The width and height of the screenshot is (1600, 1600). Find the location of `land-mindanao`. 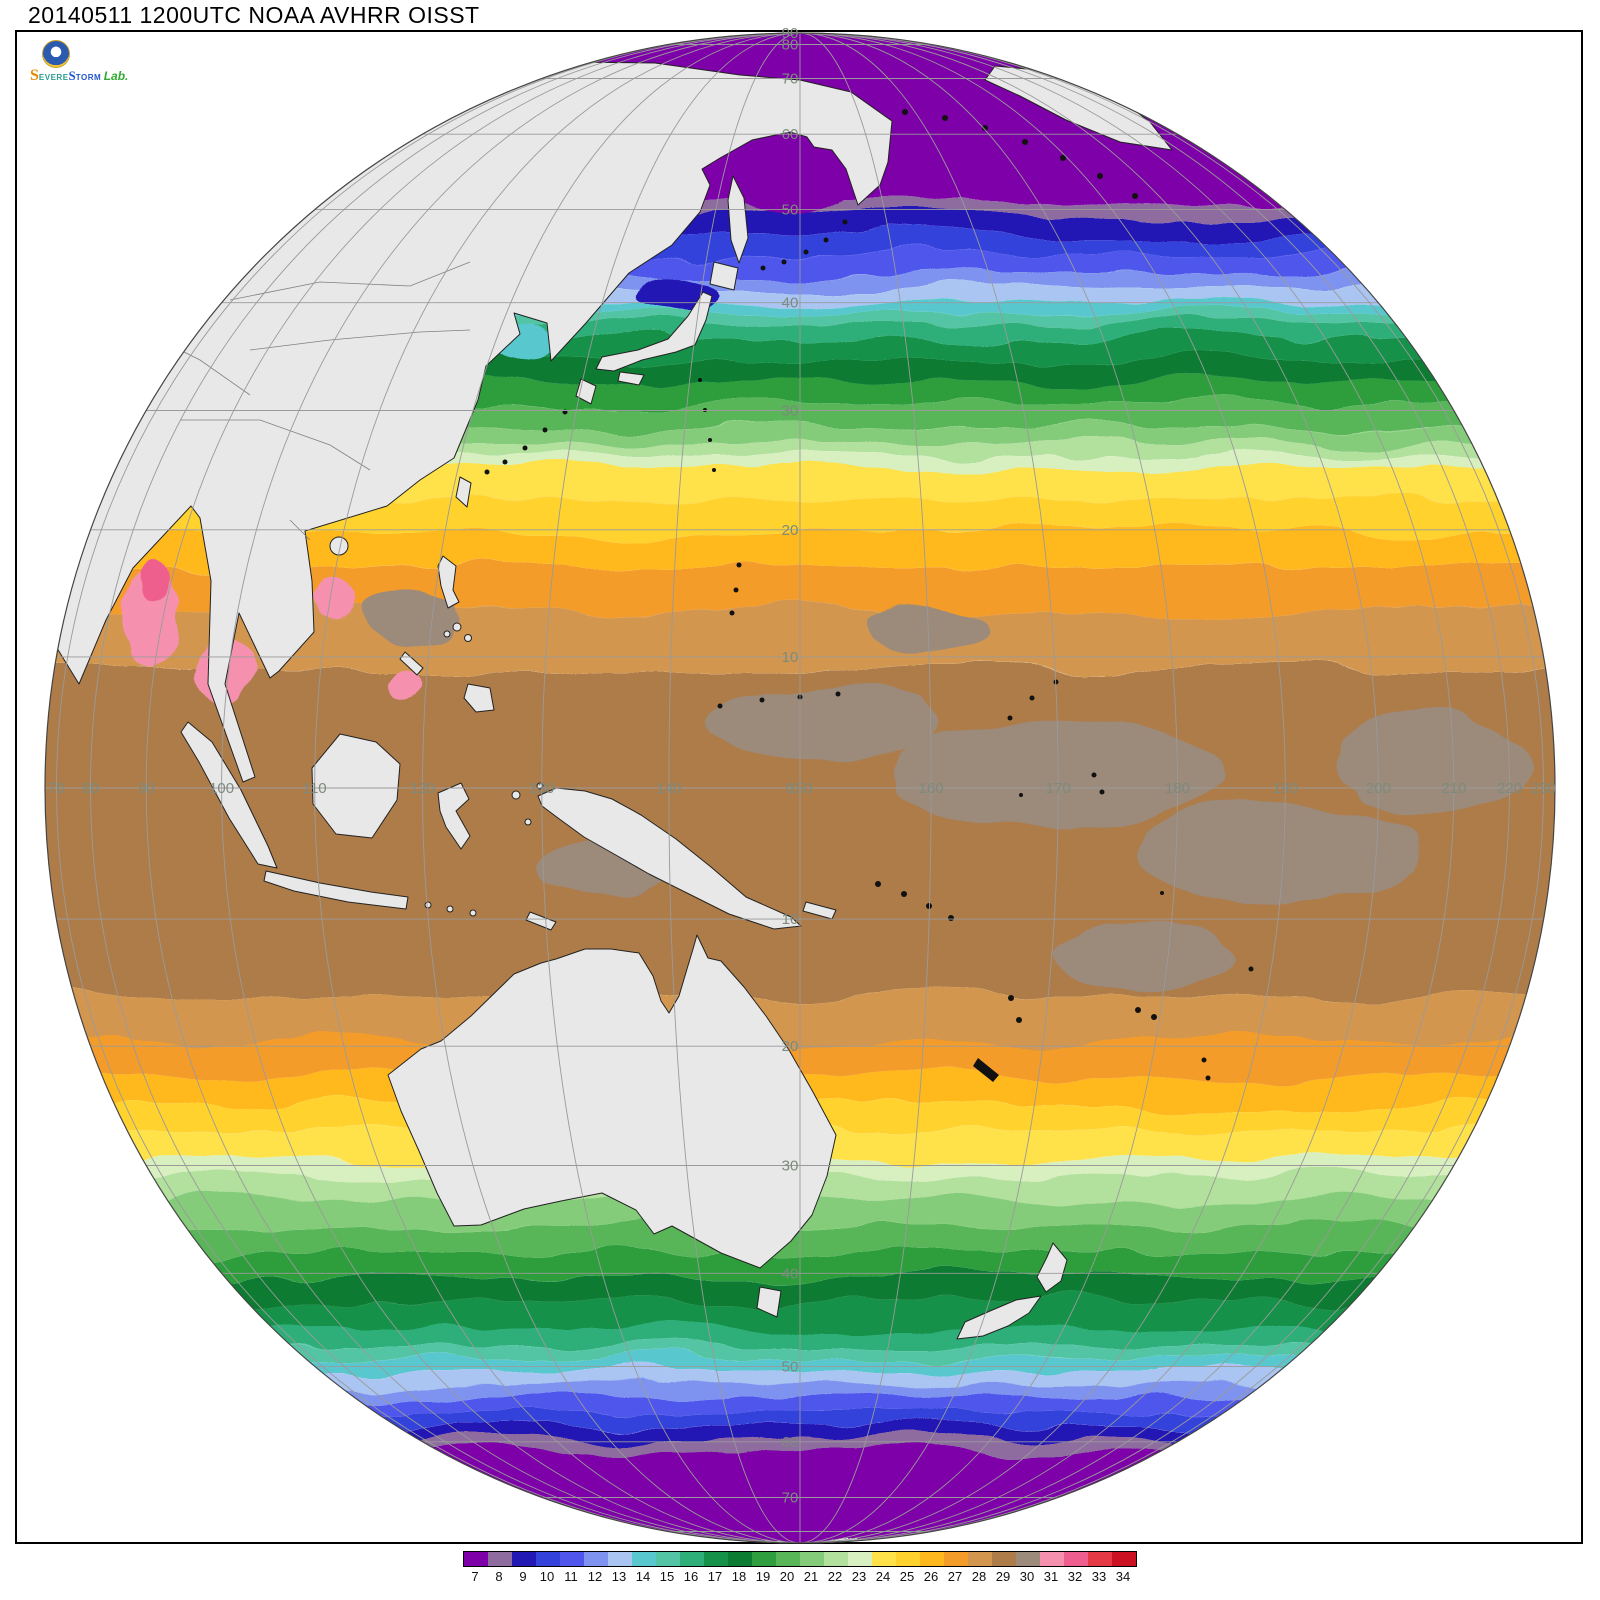

land-mindanao is located at coordinates (479, 698).